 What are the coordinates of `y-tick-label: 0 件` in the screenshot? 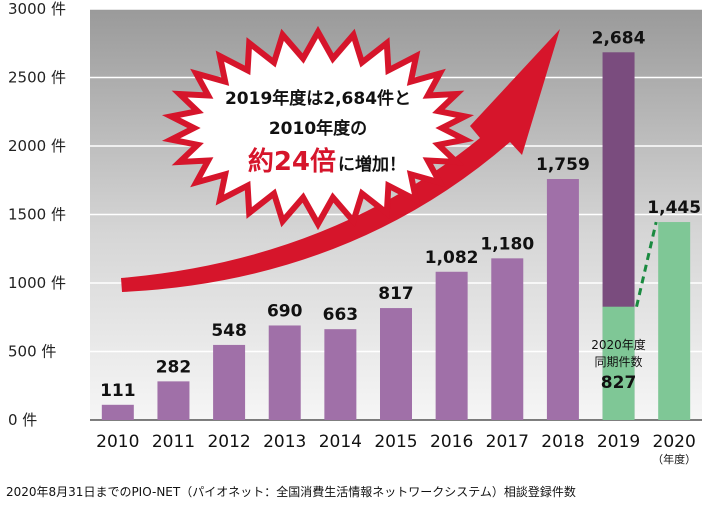 It's located at (22, 420).